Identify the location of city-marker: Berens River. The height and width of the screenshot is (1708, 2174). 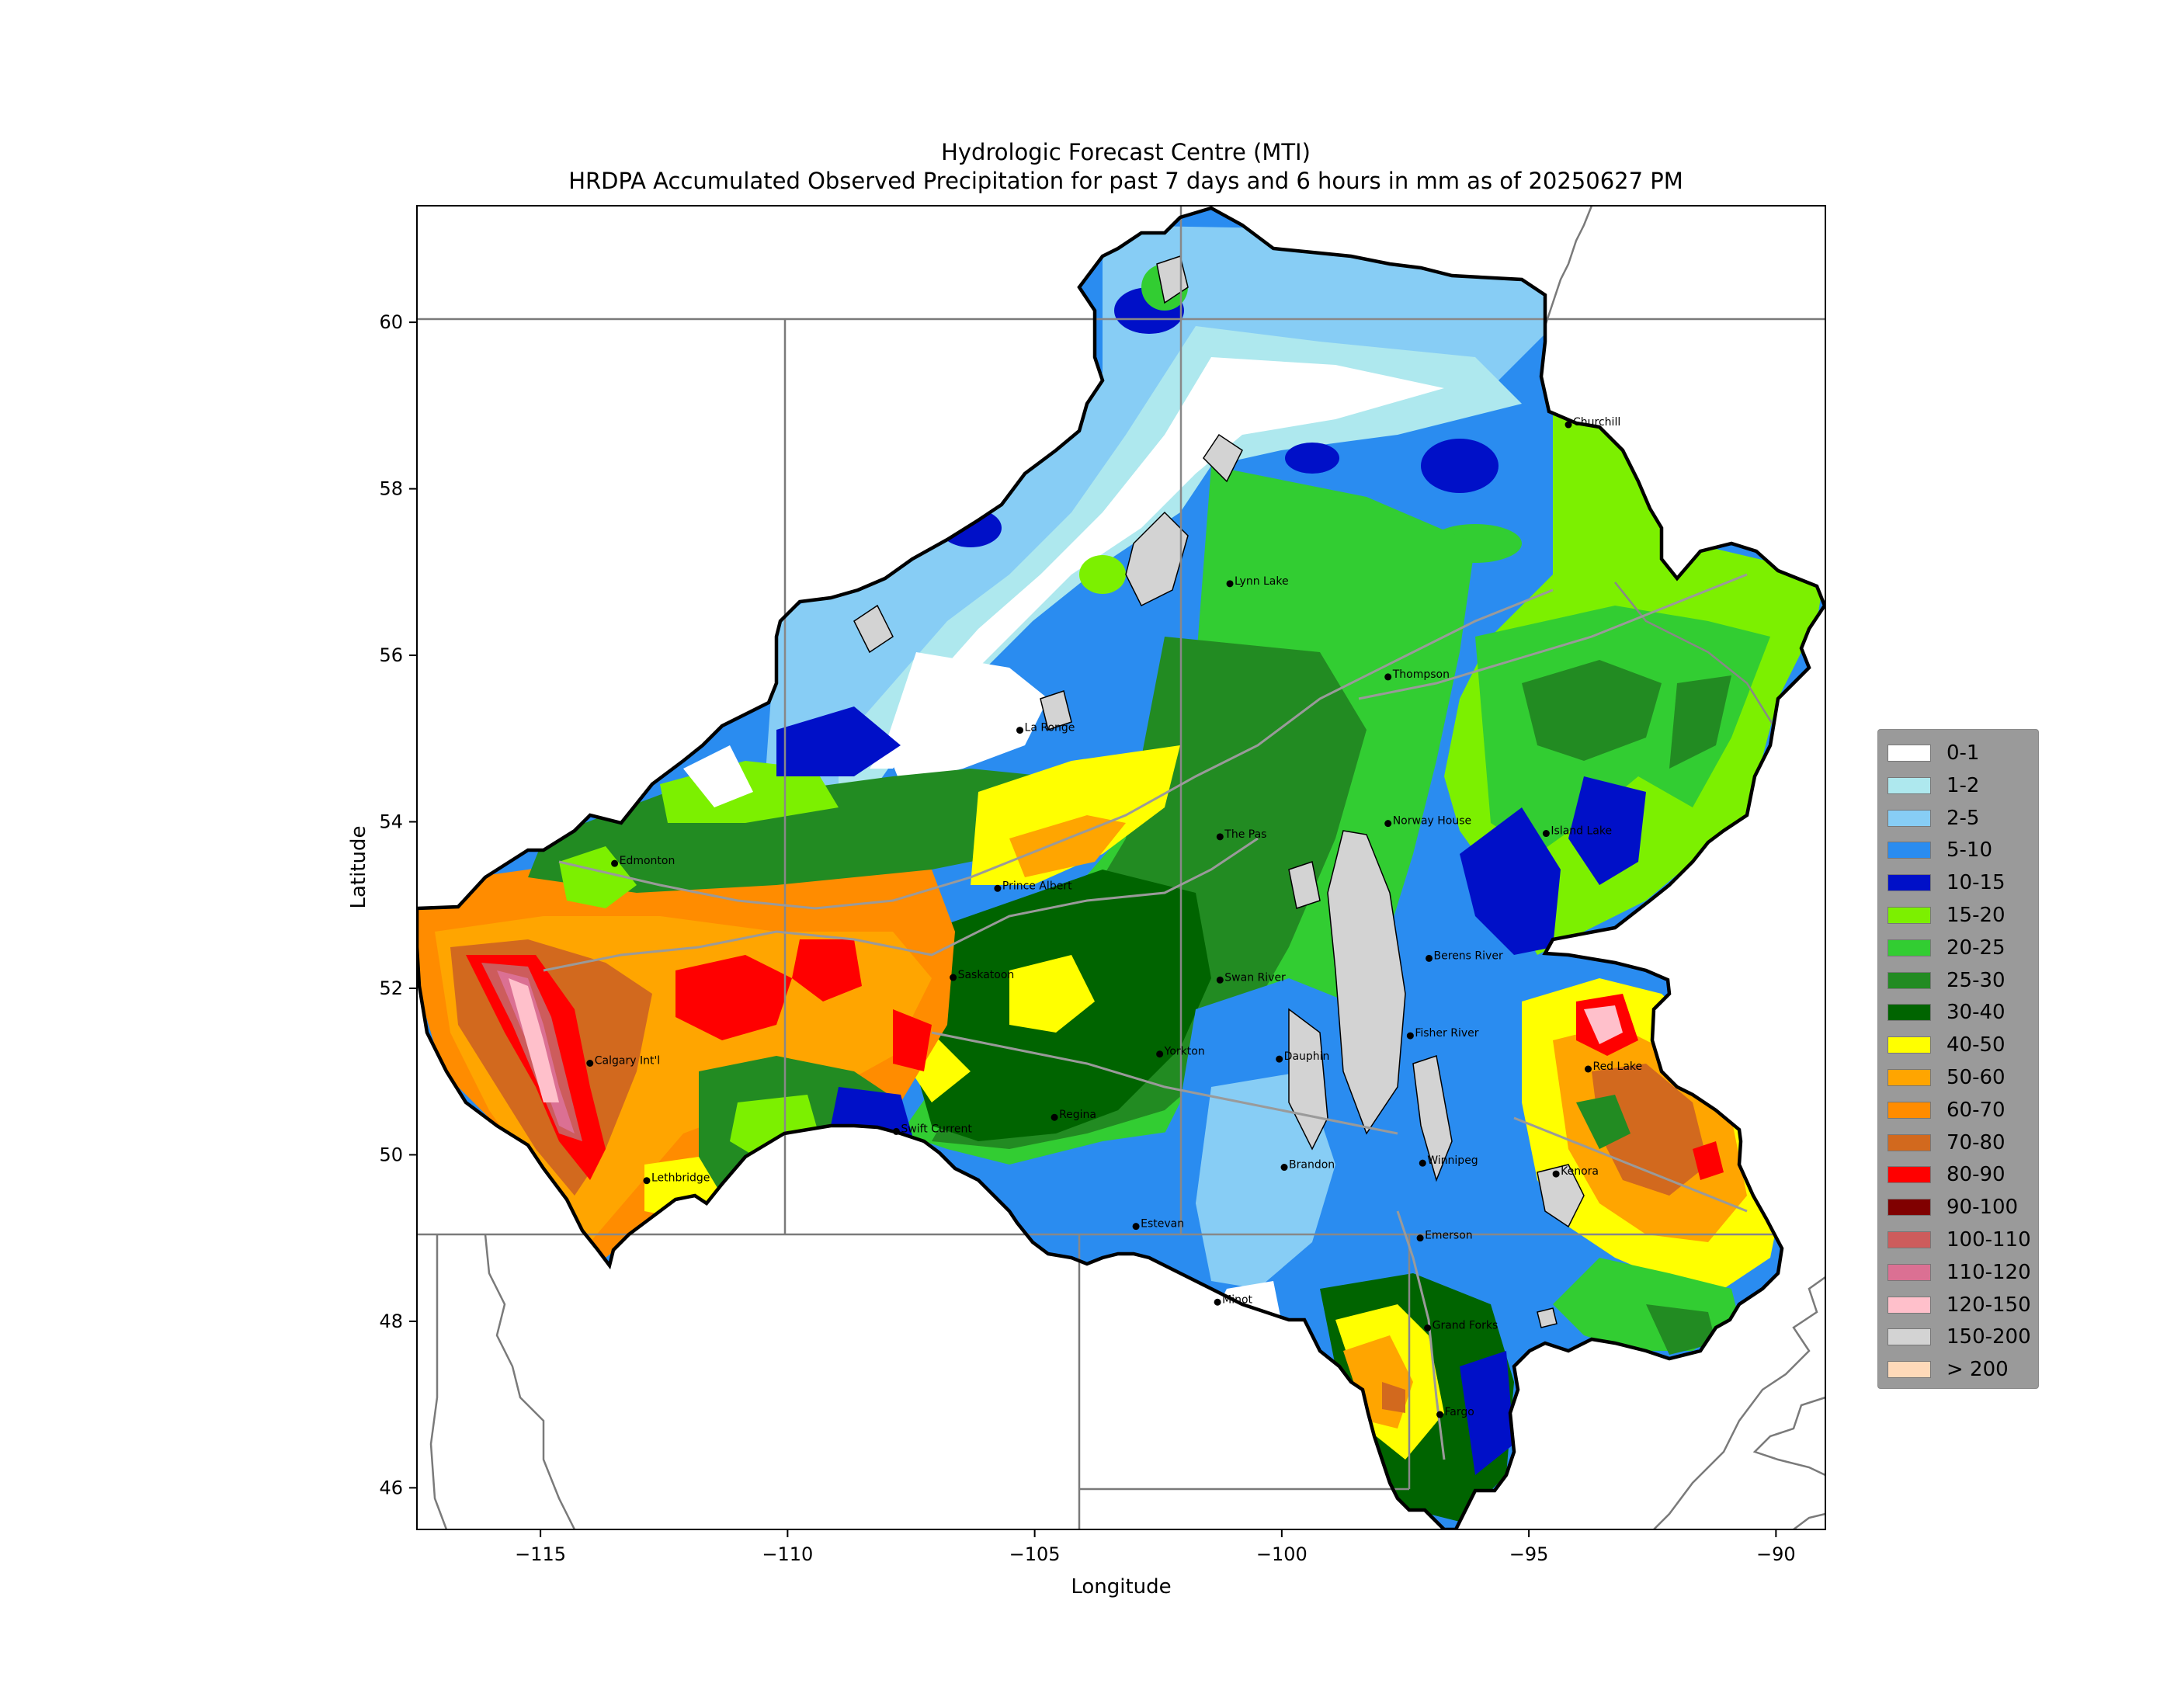
(1465, 956).